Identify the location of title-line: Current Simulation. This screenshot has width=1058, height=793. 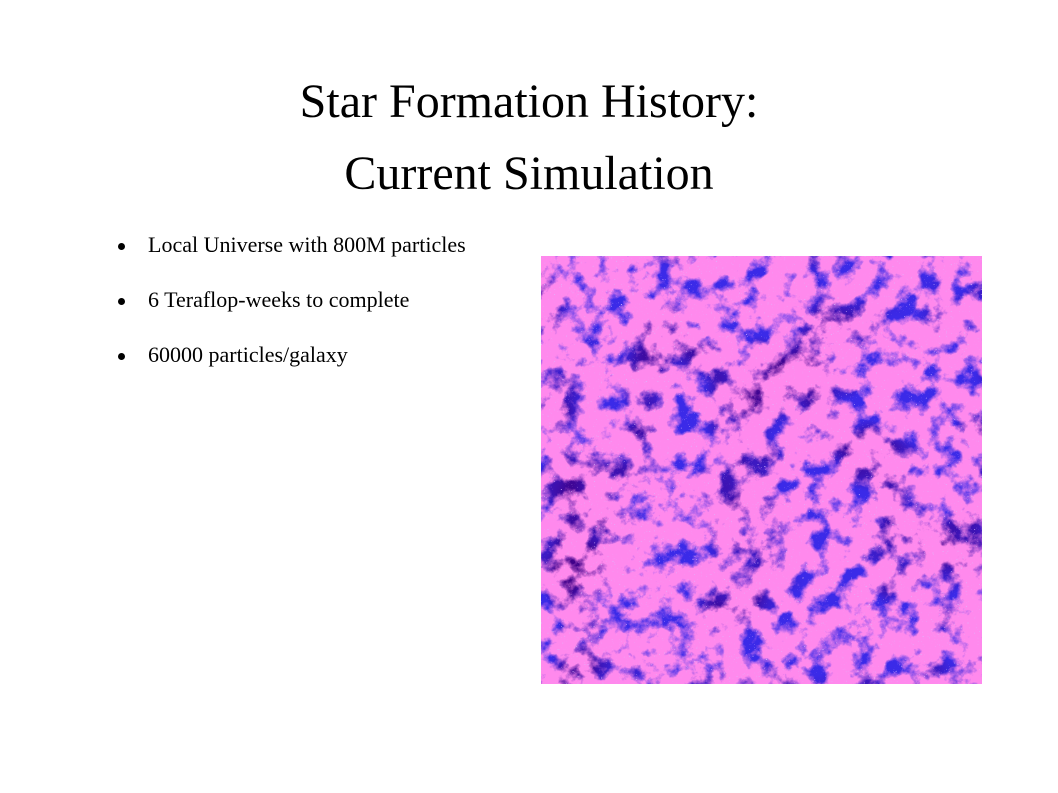
(529, 173).